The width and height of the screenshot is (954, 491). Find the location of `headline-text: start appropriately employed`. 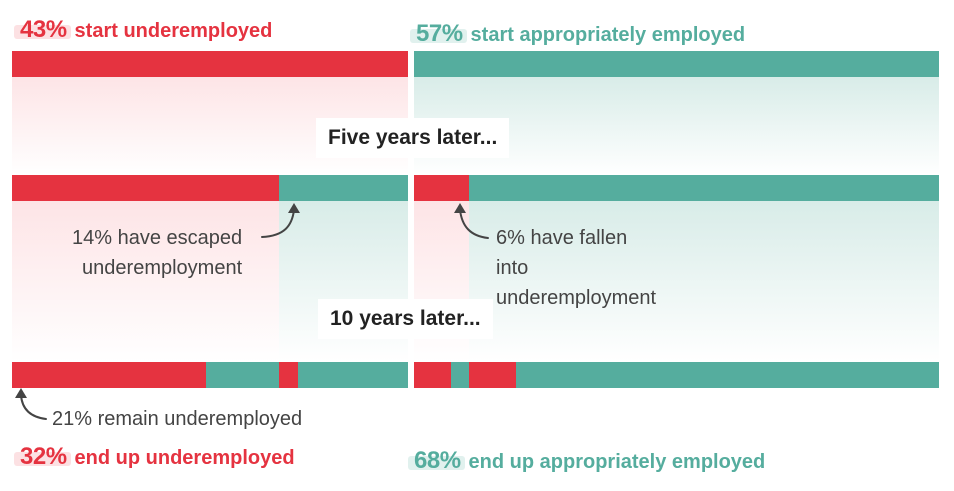

headline-text: start appropriately employed is located at coordinates (608, 35).